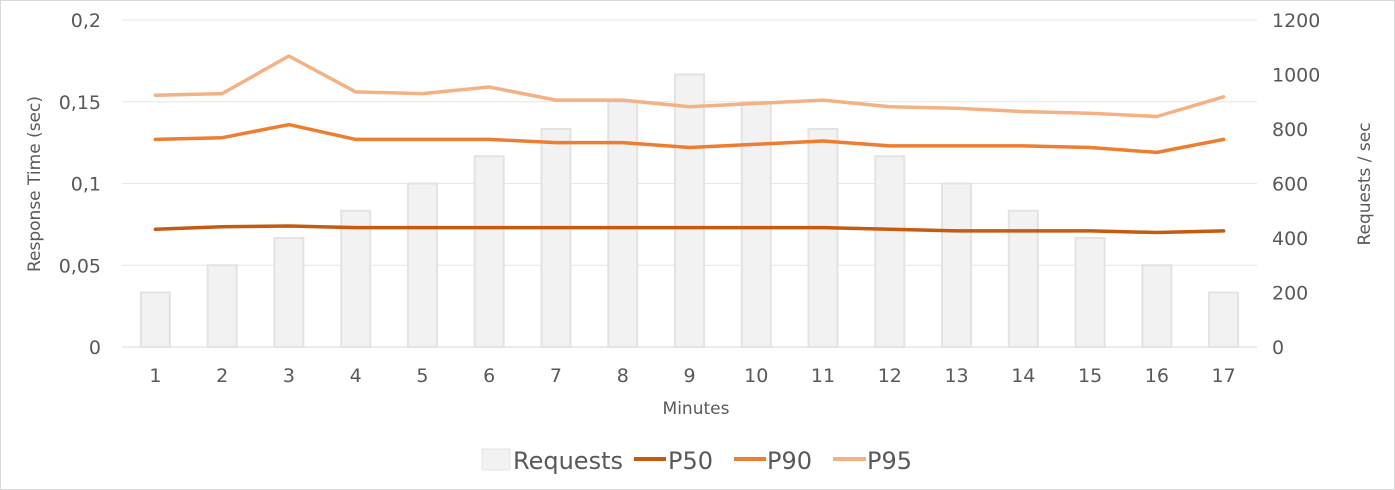 This screenshot has height=490, width=1395. What do you see at coordinates (568, 461) in the screenshot?
I see `legend-label-requests: Requests` at bounding box center [568, 461].